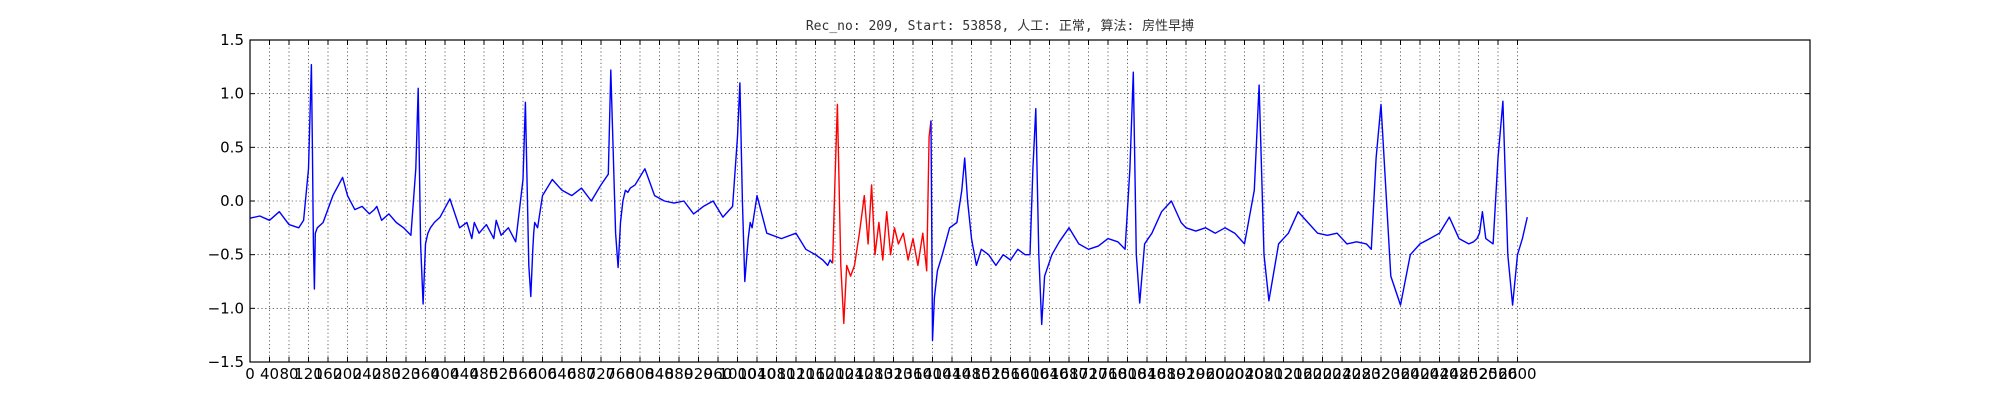 This screenshot has height=400, width=2000. Describe the element at coordinates (893, 374) in the screenshot. I see `x-tick-label: 1320` at that location.